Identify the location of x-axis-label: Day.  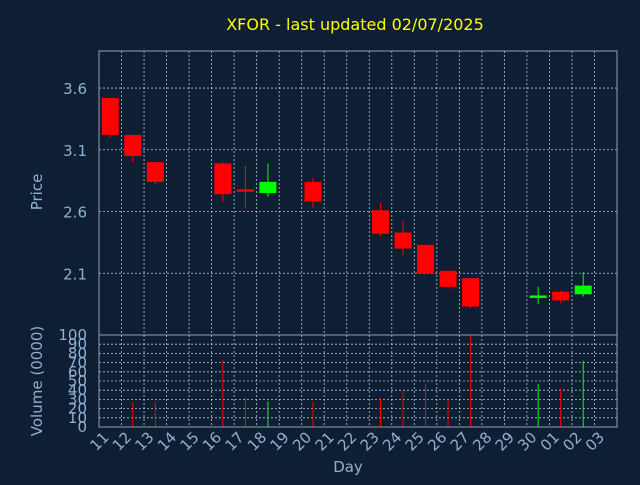
(348, 467).